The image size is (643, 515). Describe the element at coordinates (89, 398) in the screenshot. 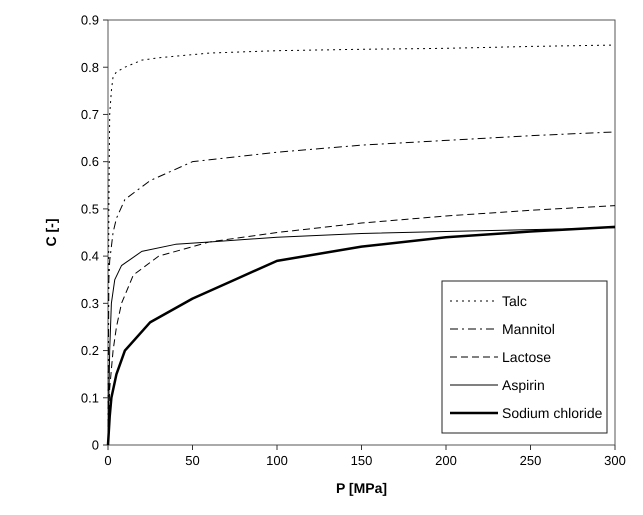

I see `y-tick-label: 0.1` at that location.